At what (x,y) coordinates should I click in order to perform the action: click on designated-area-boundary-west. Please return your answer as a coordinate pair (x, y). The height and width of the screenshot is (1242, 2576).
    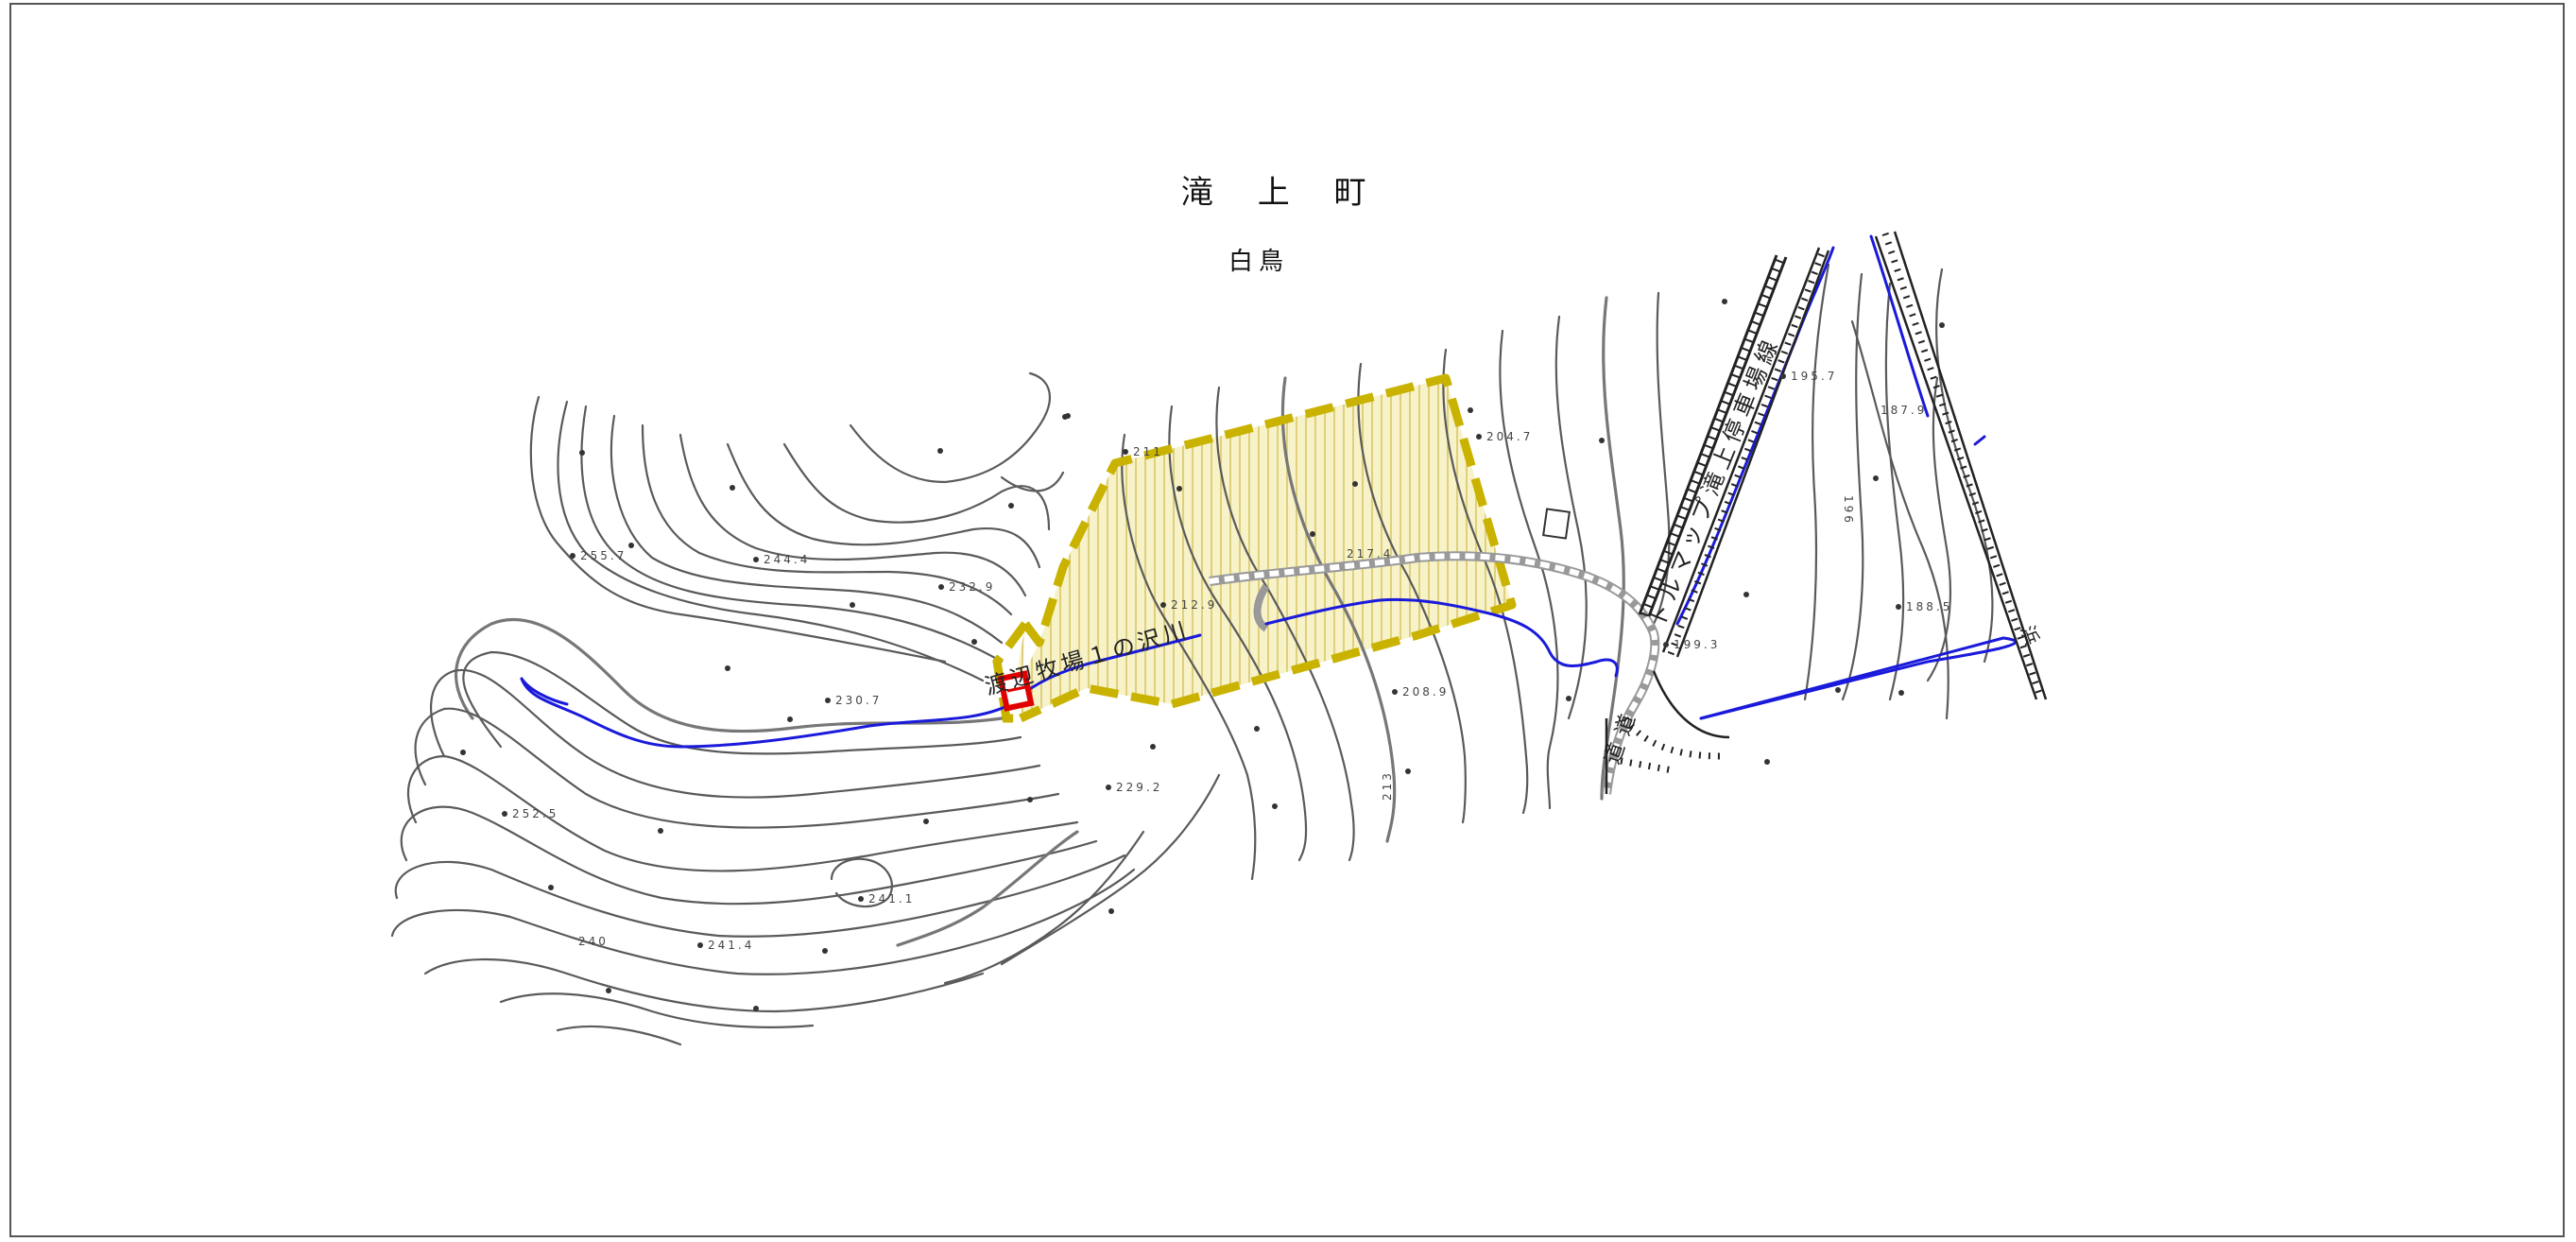
    Looking at the image, I should click on (1010, 672).